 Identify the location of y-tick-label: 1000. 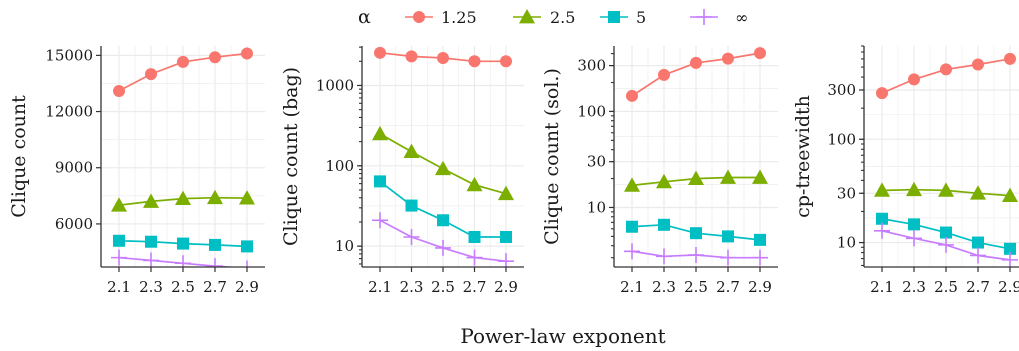
(335, 85).